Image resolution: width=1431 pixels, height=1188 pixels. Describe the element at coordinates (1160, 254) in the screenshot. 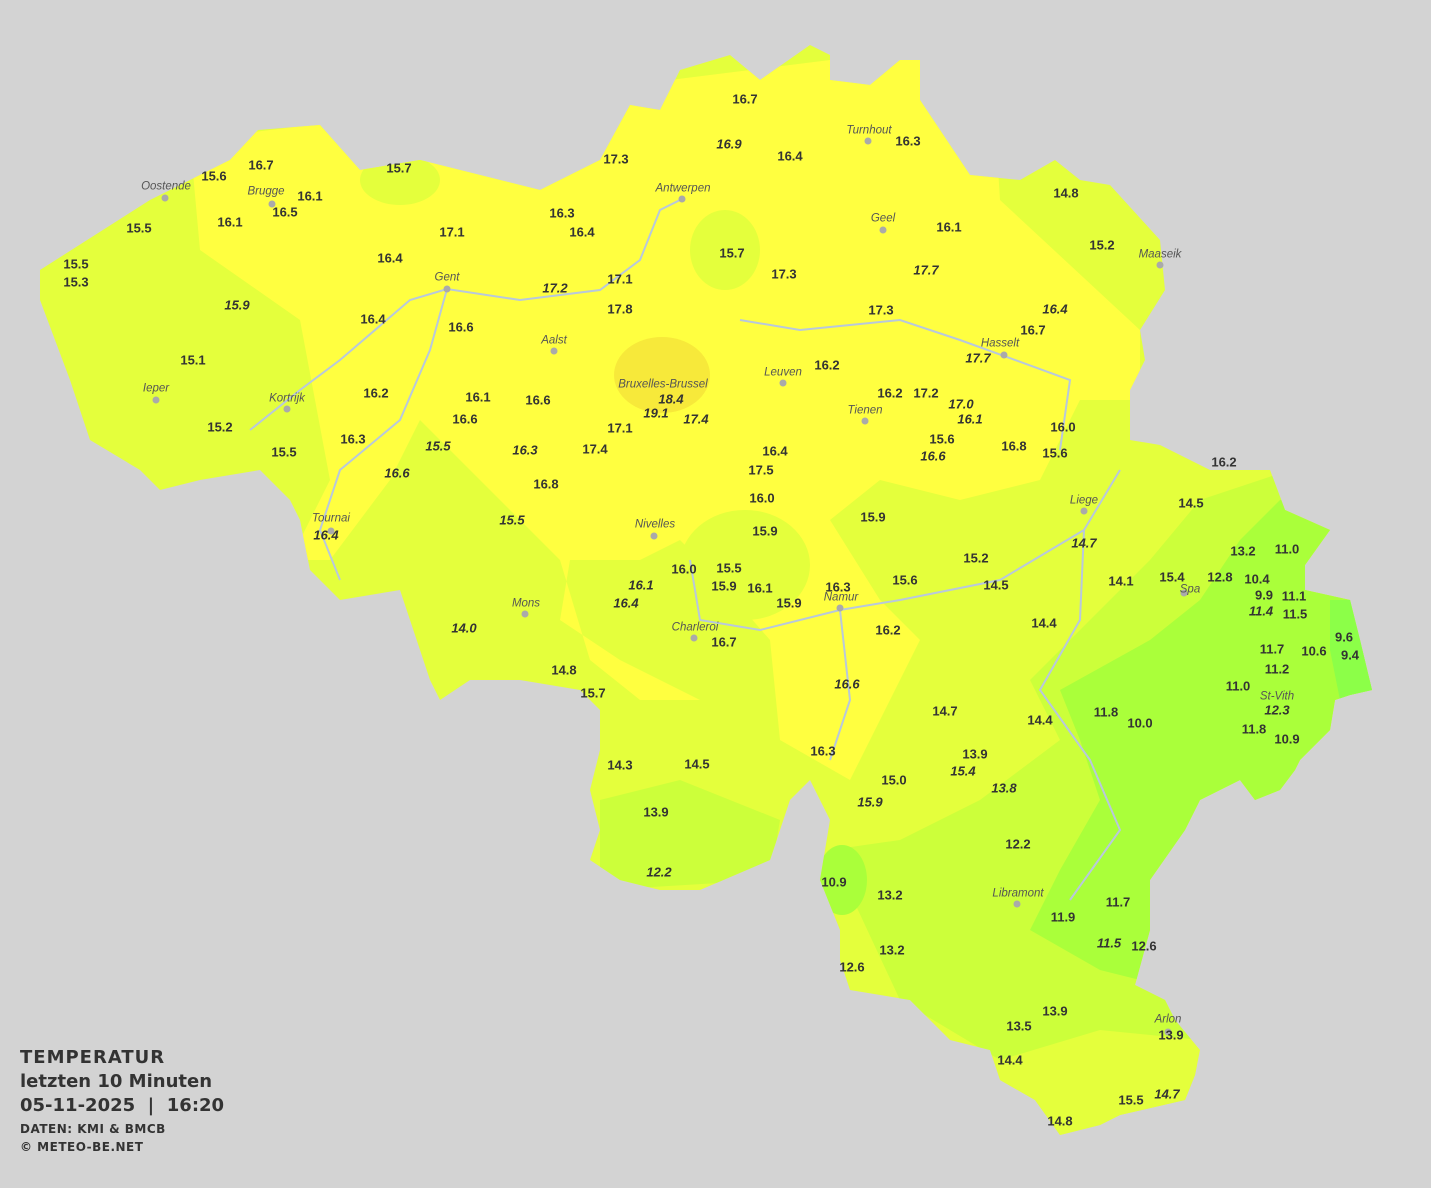

I see `city-label: Maaseik` at that location.